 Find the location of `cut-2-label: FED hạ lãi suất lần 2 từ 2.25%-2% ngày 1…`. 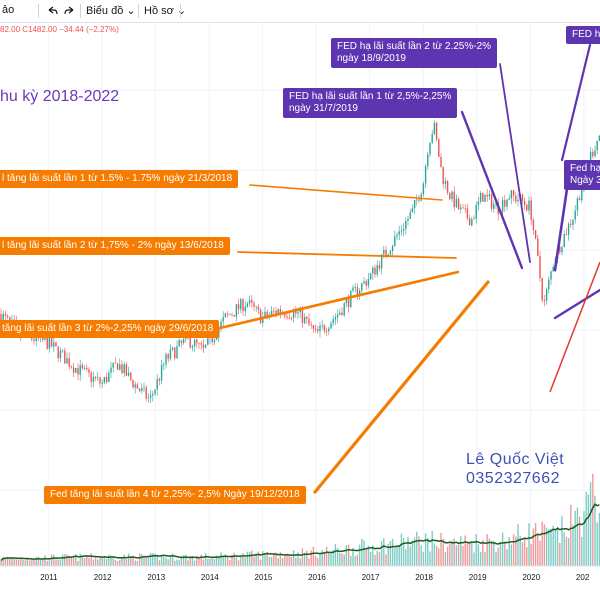

cut-2-label: FED hạ lãi suất lần 2 từ 2.25%-2% ngày 1… is located at coordinates (414, 53).